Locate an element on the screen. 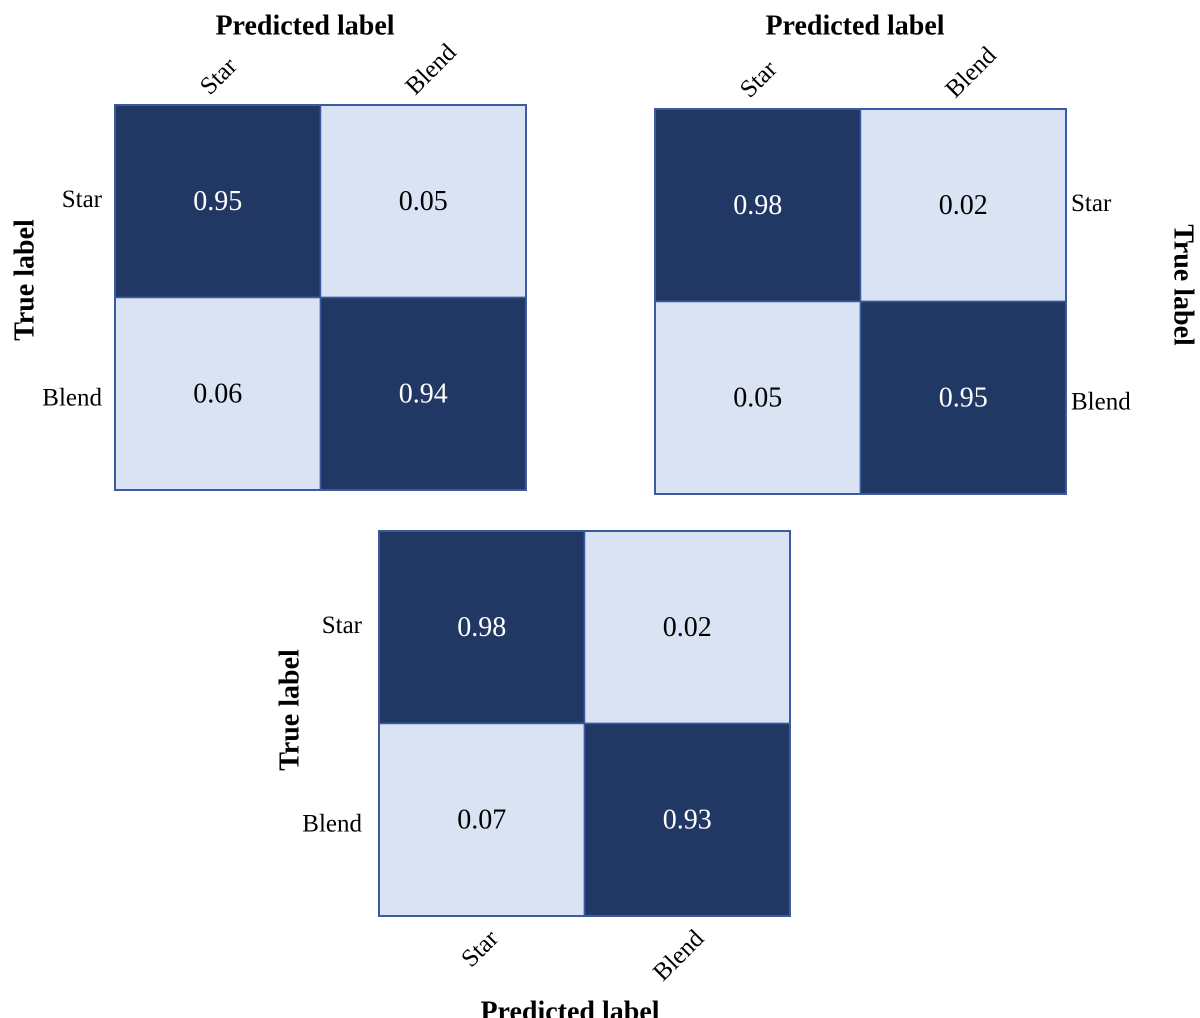  cell-value-label: 0.94 is located at coordinates (423, 393).